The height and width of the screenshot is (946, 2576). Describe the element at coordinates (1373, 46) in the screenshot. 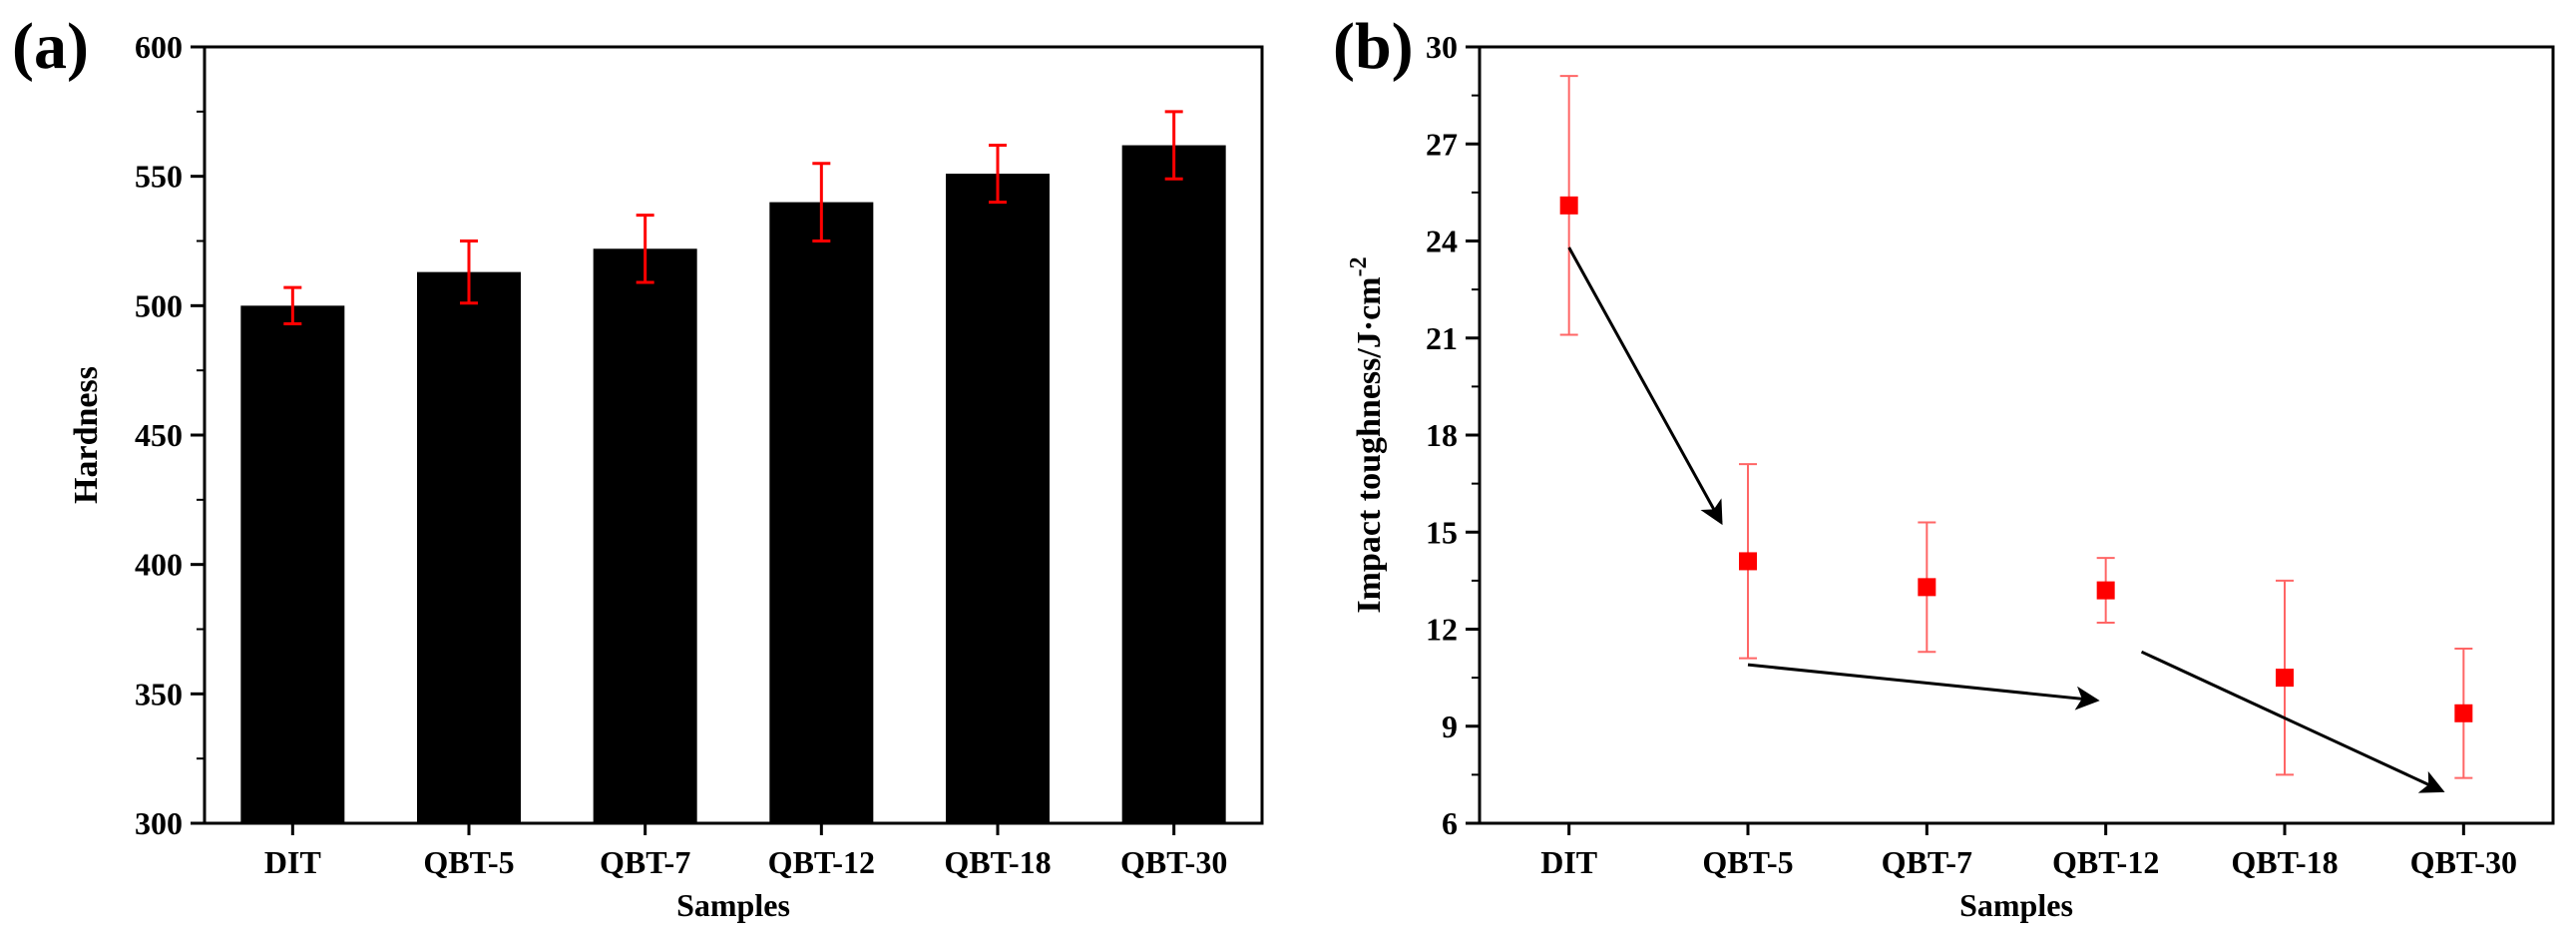

I see `panel-label: (b)` at that location.